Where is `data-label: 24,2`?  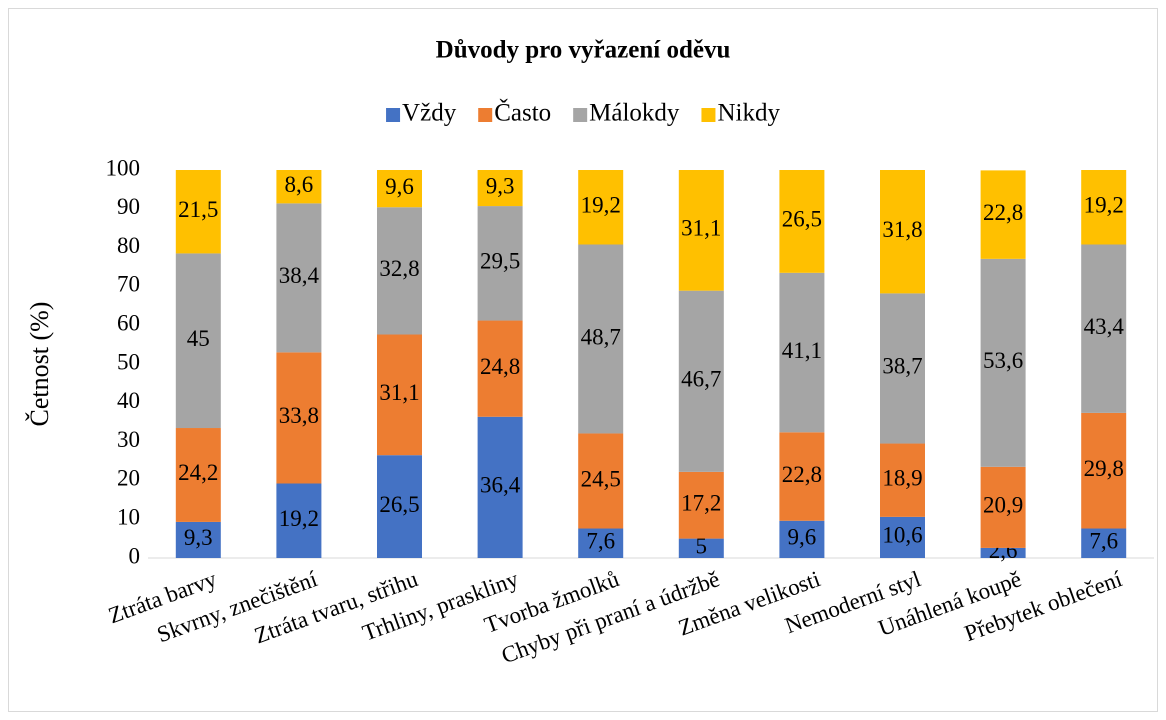
data-label: 24,2 is located at coordinates (198, 472).